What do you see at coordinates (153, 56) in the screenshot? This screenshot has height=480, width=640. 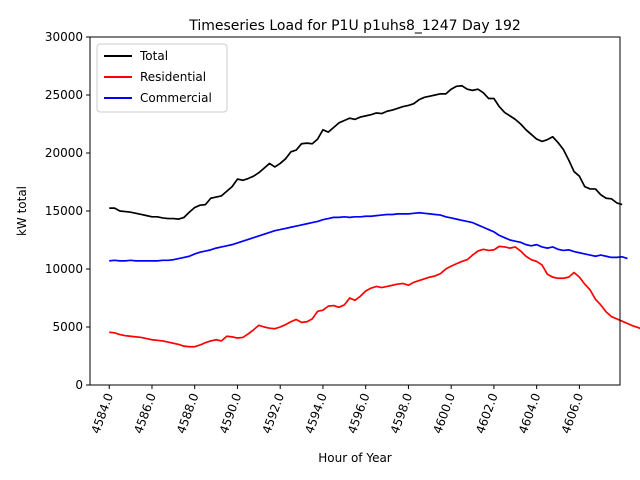 I see `legend-label-total: Total` at bounding box center [153, 56].